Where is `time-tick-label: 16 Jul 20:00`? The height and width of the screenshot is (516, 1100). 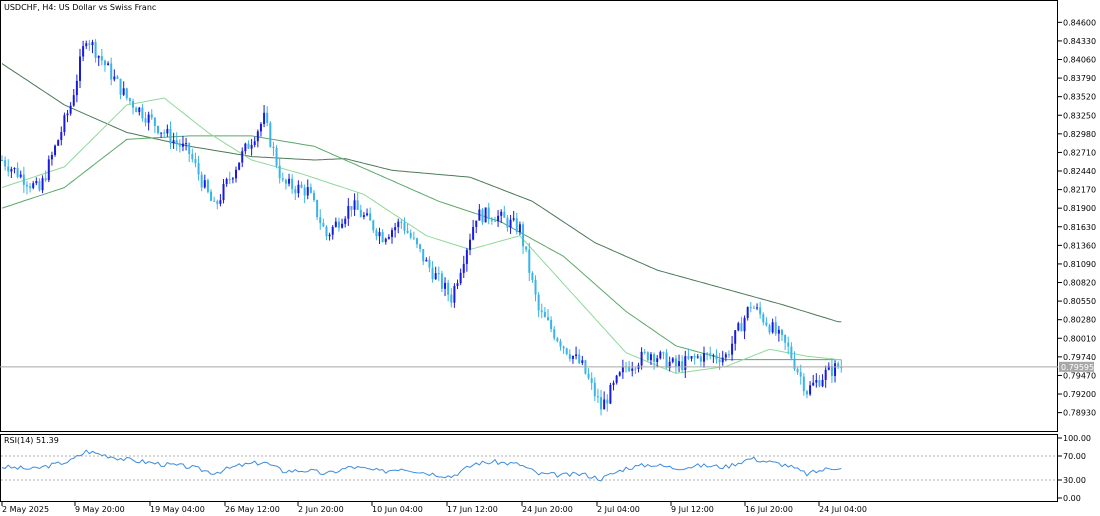 time-tick-label: 16 Jul 20:00 is located at coordinates (769, 509).